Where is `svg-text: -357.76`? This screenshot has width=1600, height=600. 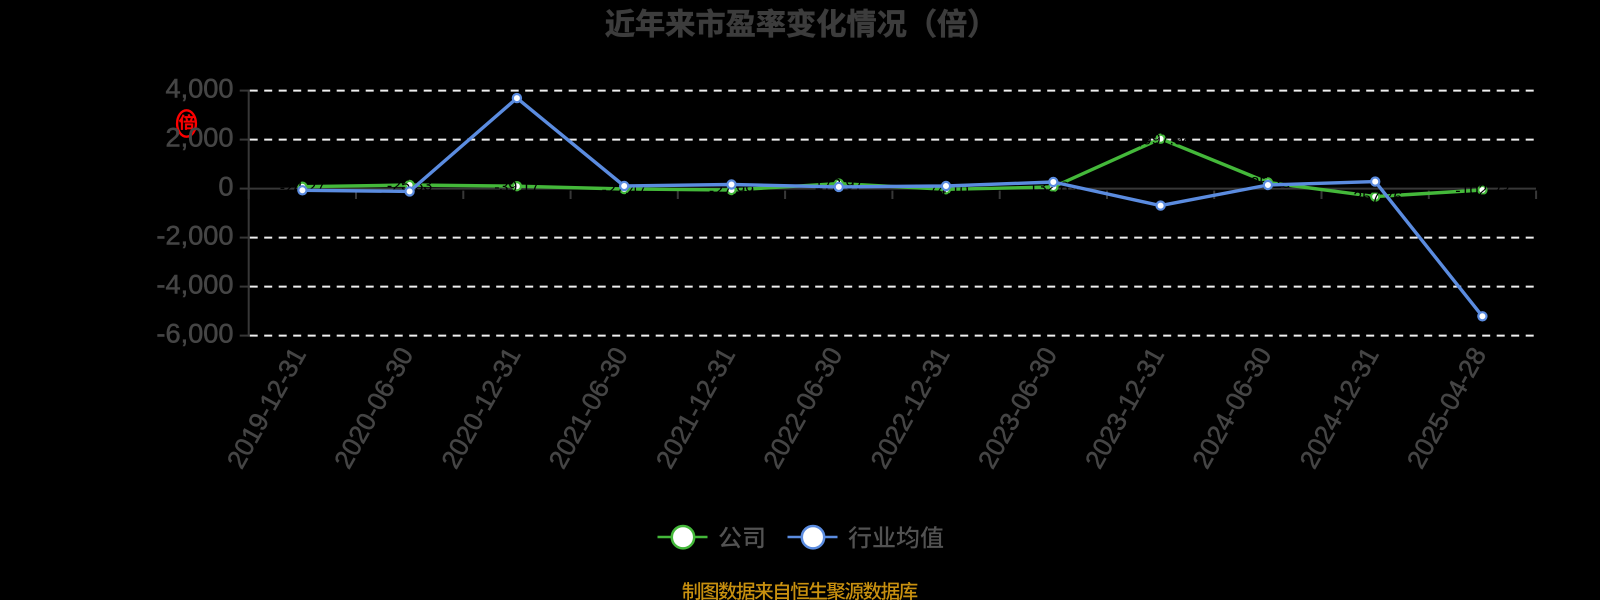 svg-text: -357.76 is located at coordinates (1375, 197).